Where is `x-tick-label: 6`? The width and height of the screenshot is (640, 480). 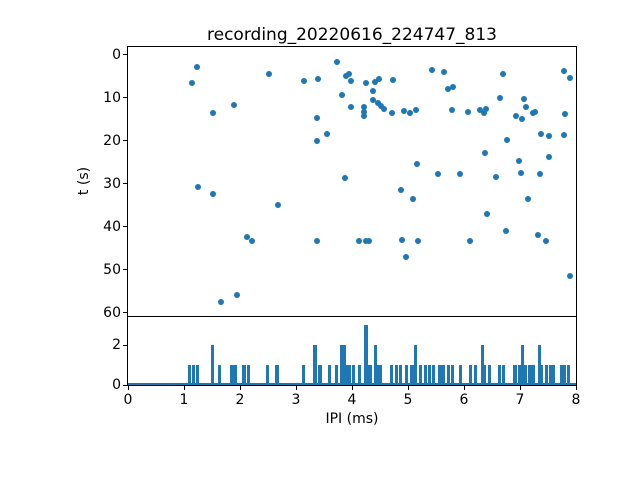 x-tick-label: 6 is located at coordinates (464, 400).